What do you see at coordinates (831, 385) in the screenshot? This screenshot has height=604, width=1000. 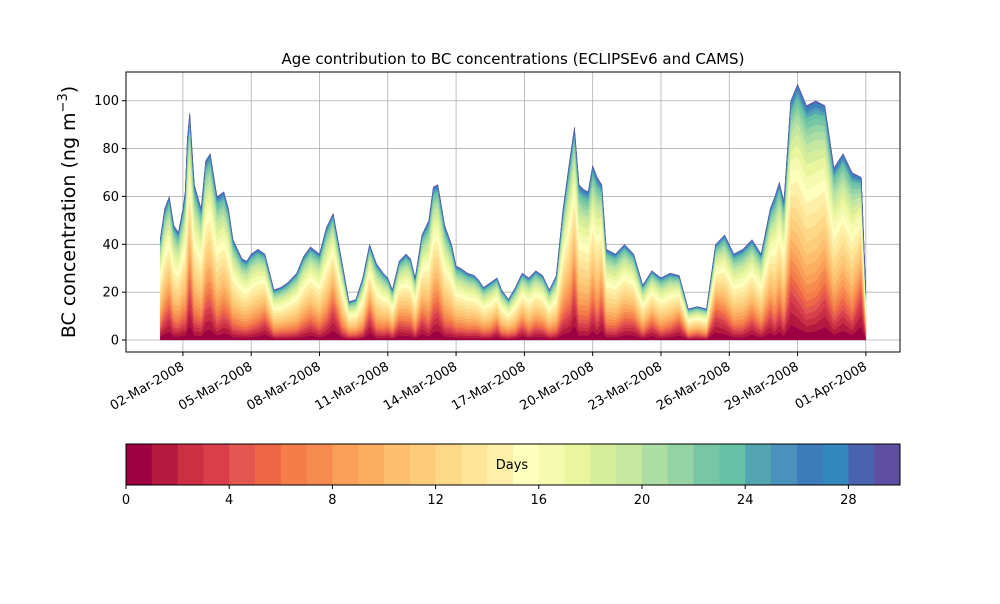 I see `x-tick-label: 01-Apr-2008` at bounding box center [831, 385].